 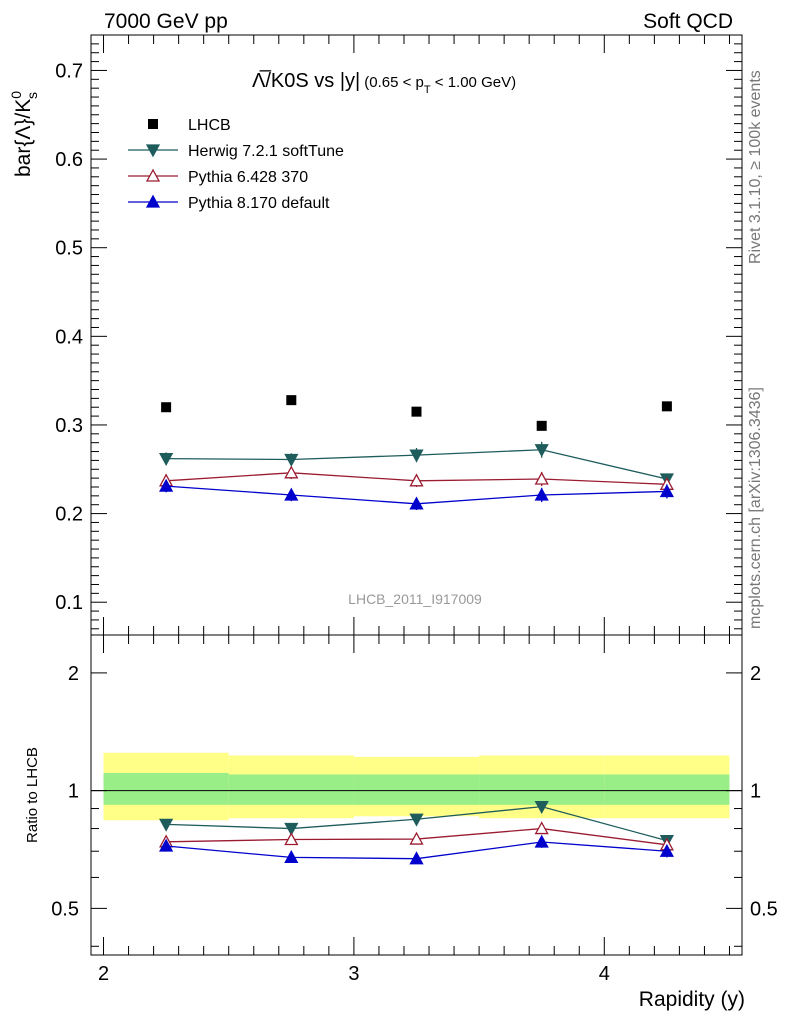 I want to click on y-tick-label-main: 0.7, so click(x=69, y=71).